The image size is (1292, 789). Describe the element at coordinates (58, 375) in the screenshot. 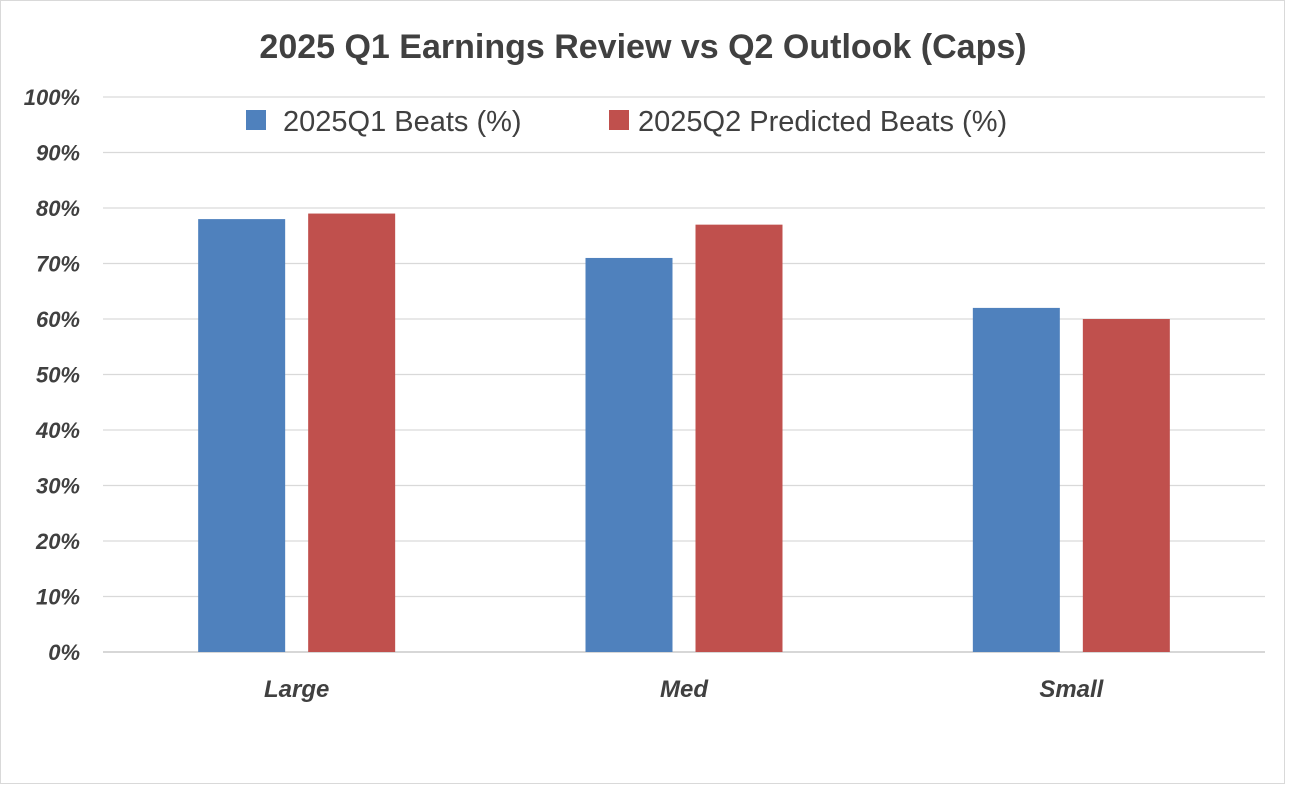

I see `y-tick-label: 50%` at that location.